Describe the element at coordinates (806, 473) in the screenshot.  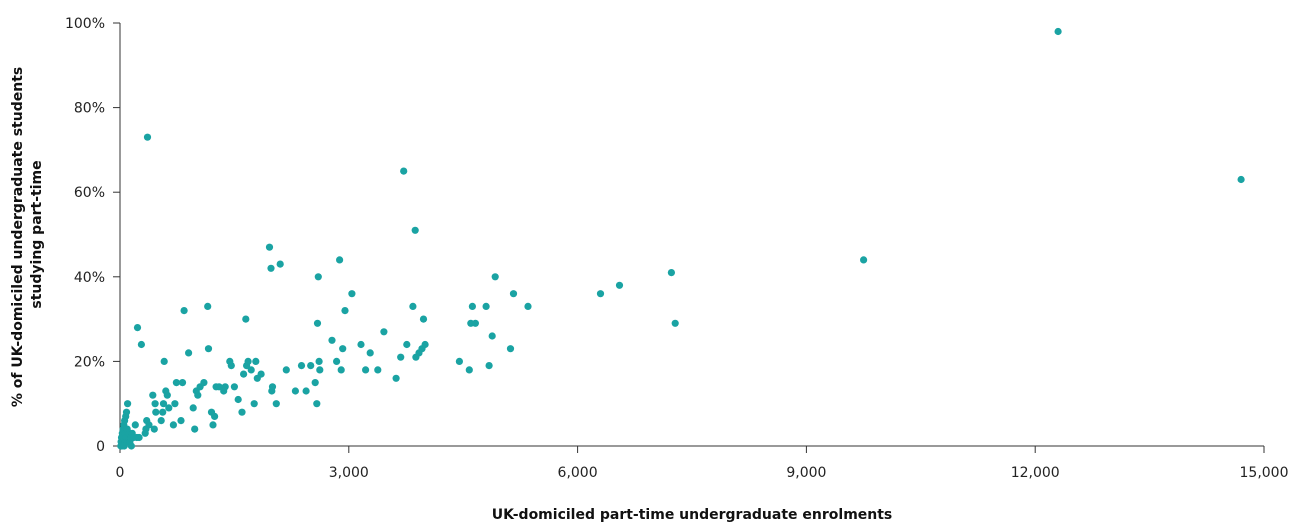
I see `x-tick-label: 9,000` at that location.